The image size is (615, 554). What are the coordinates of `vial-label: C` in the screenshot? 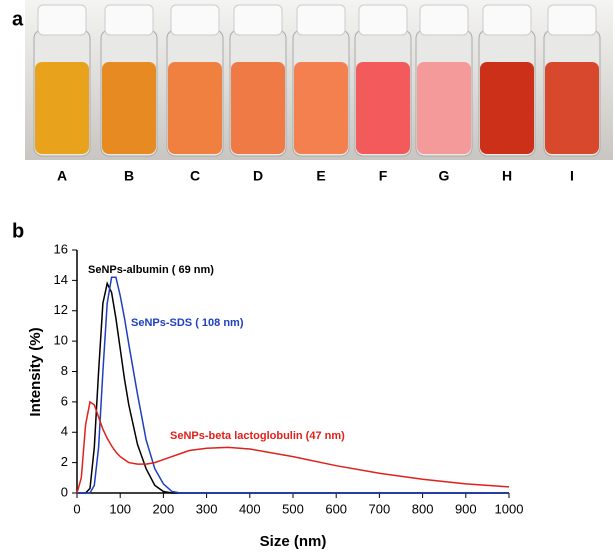 It's located at (195, 176).